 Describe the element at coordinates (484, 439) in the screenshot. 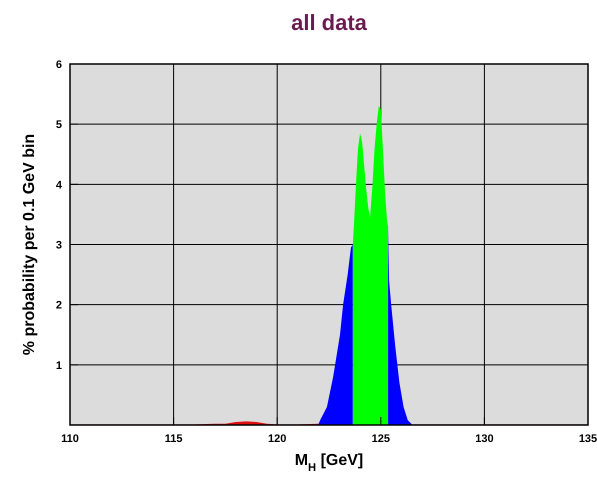

I see `x-tick-label: 130` at that location.